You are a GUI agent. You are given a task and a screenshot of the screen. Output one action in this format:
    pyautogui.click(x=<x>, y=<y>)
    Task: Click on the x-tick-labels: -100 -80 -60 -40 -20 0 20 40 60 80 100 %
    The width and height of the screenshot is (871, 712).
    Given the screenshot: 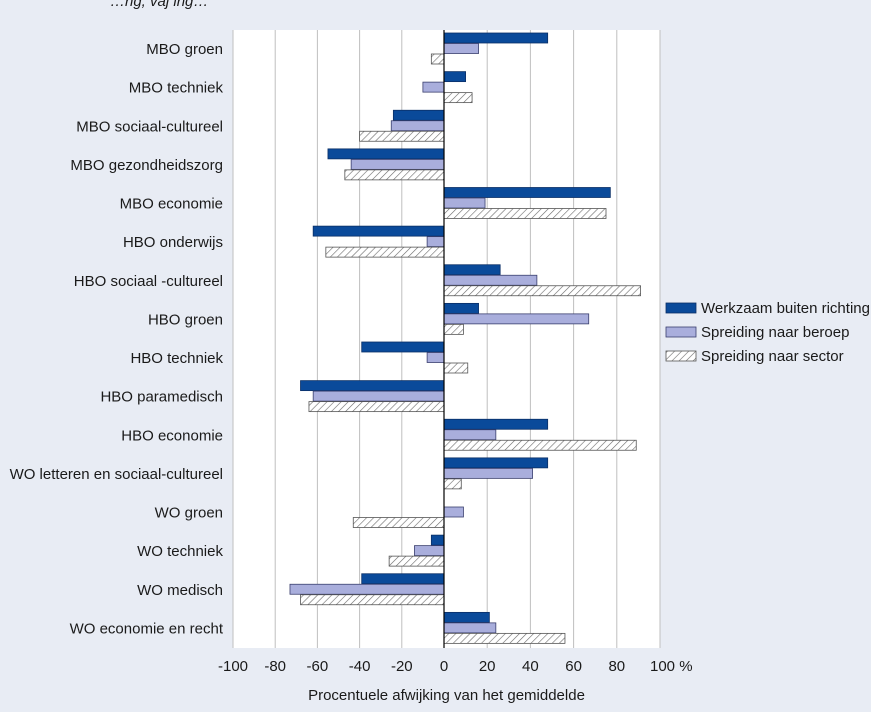 What is the action you would take?
    pyautogui.click(x=455, y=666)
    